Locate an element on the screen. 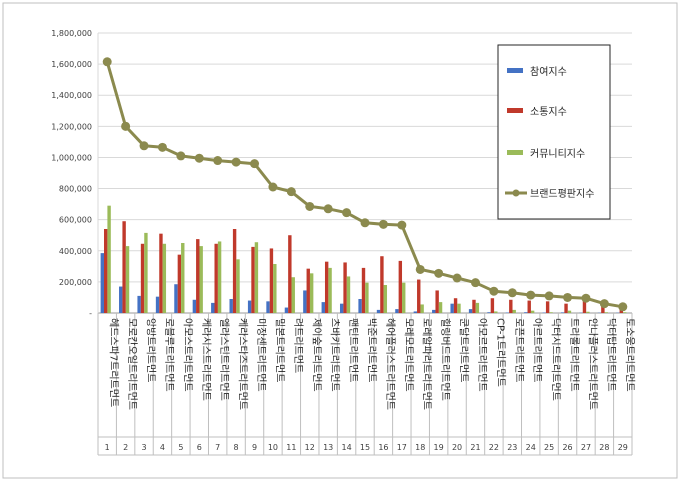 This screenshot has height=485, width=680. category-number: 1 is located at coordinates (107, 447).